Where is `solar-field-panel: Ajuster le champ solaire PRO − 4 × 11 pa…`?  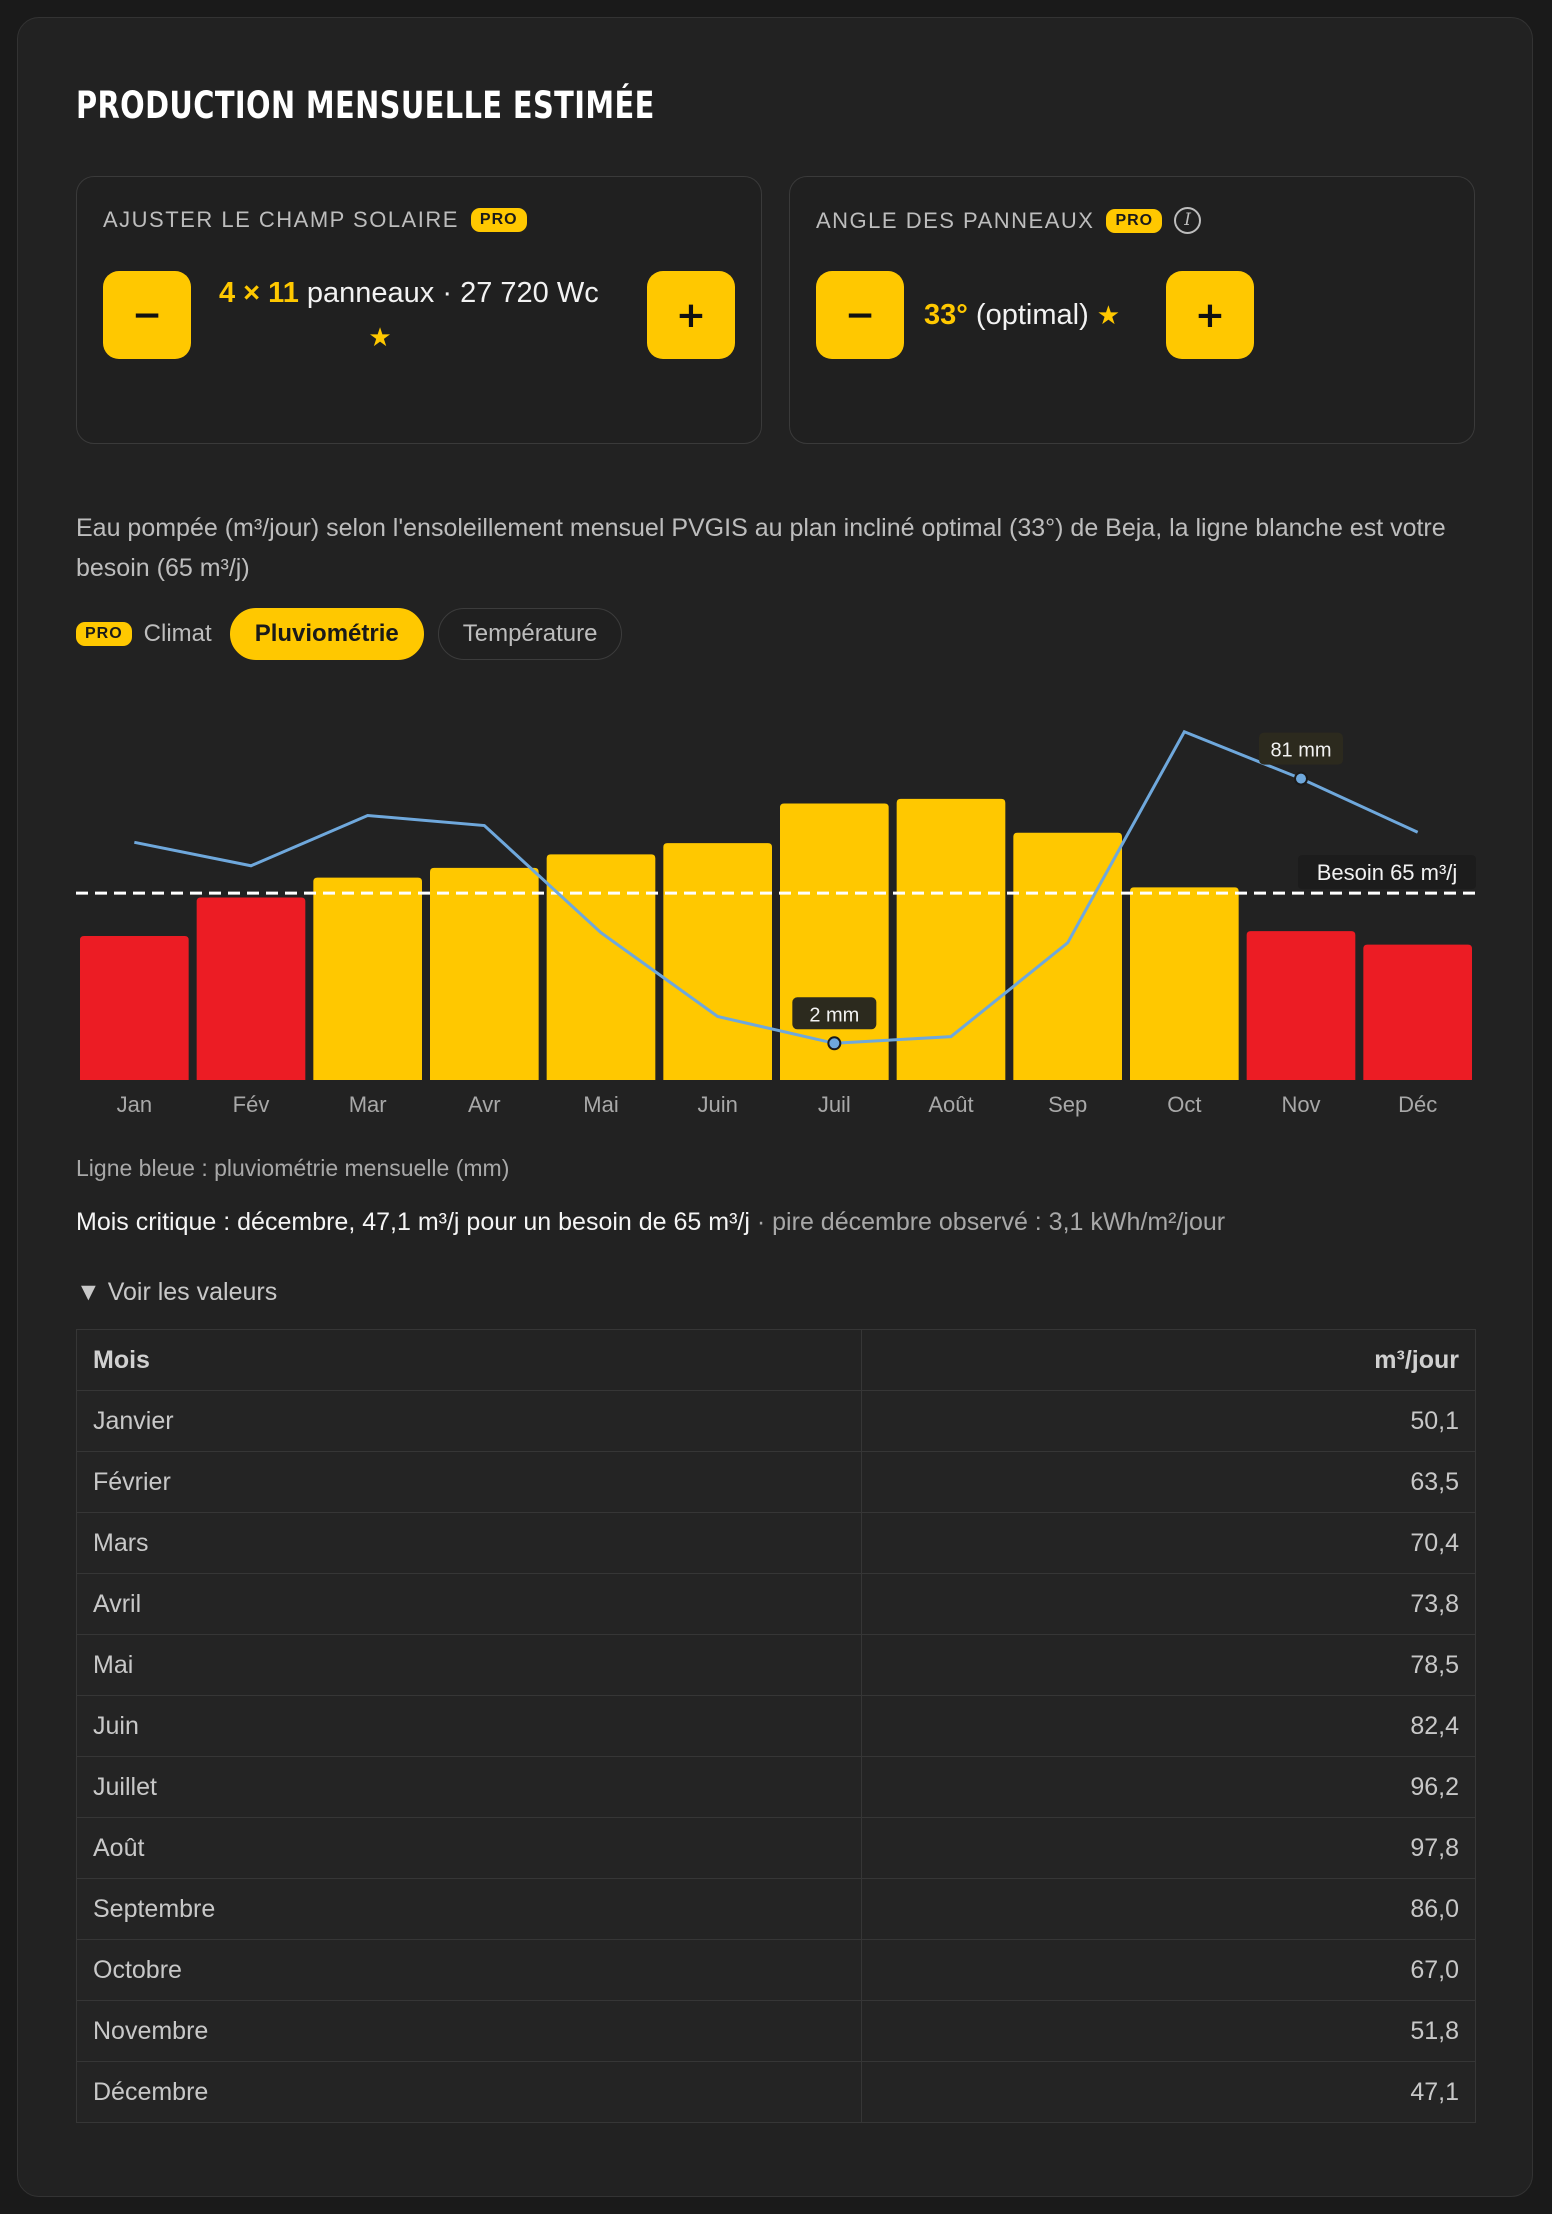 solar-field-panel: Ajuster le champ solaire PRO − 4 × 11 pa… is located at coordinates (419, 310).